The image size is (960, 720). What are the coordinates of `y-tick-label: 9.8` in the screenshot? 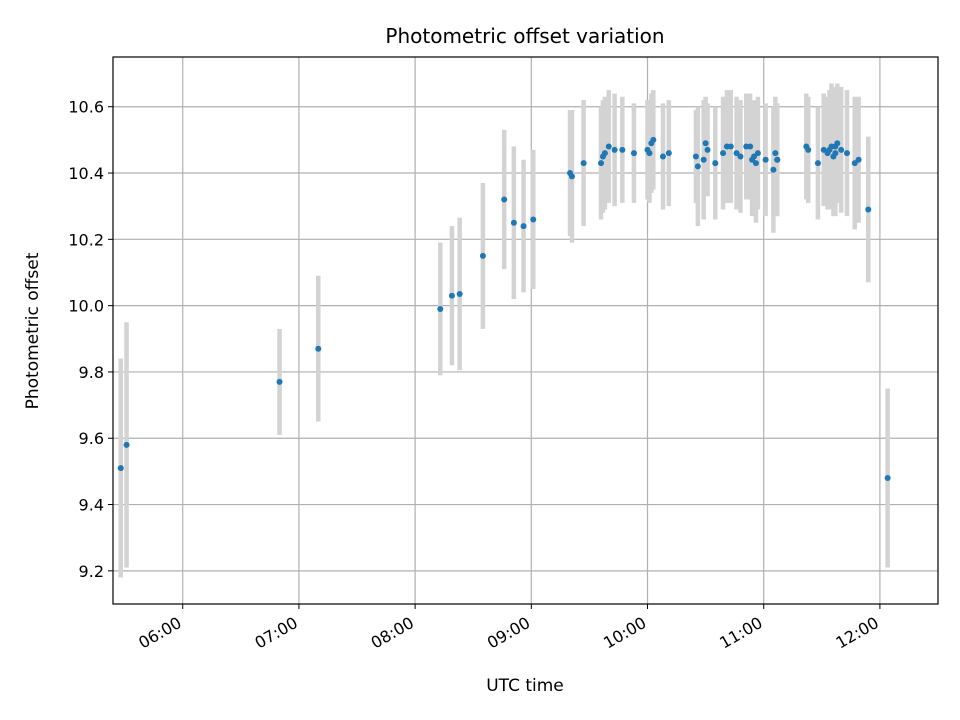 It's located at (91, 372).